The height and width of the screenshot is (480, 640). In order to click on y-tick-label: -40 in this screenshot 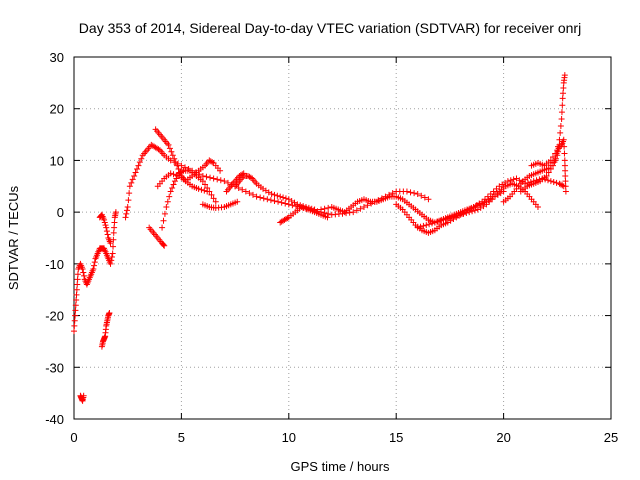, I will do `click(54, 419)`.